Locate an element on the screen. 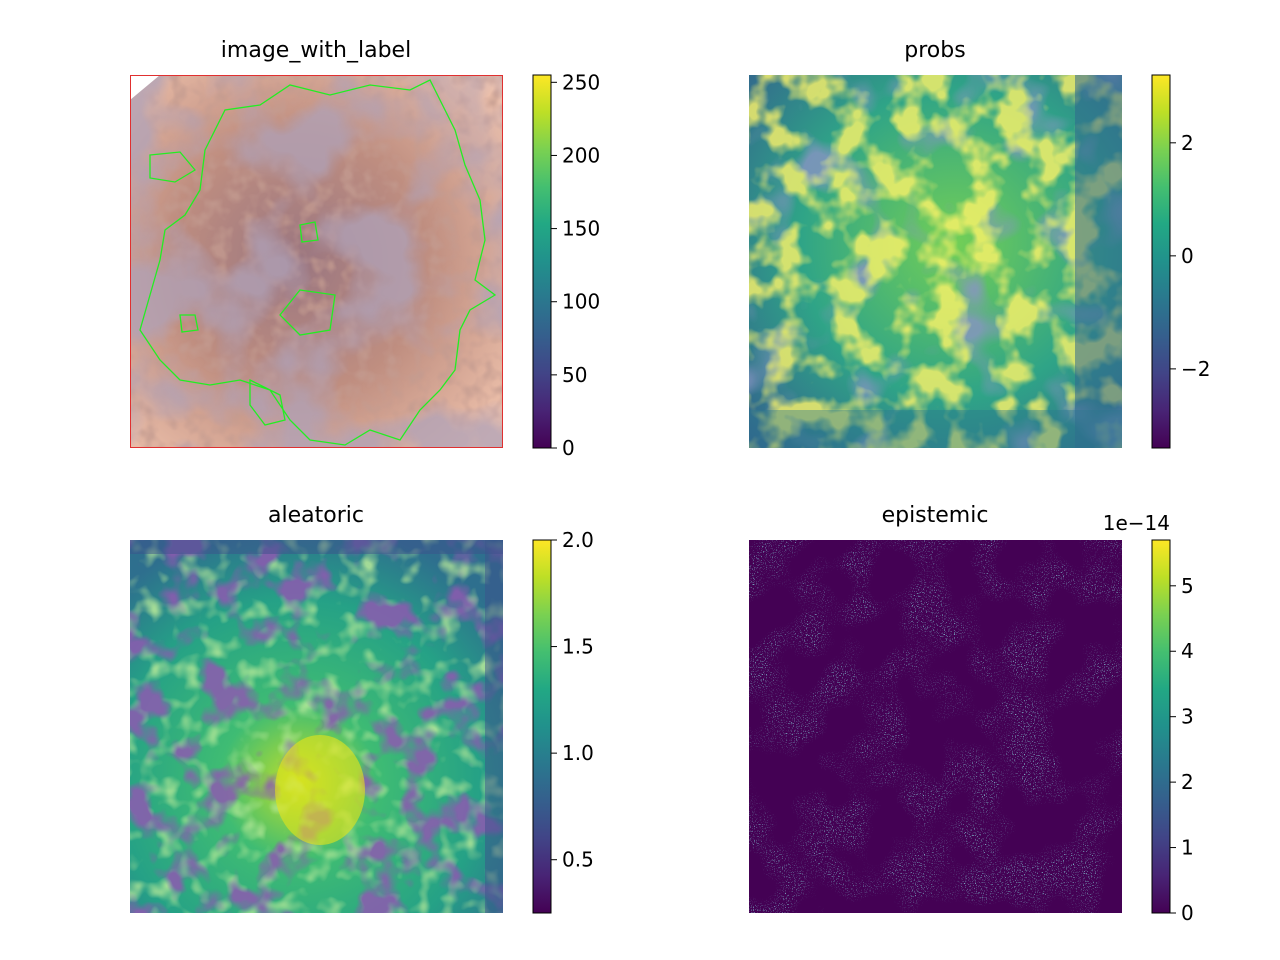  panel-epistemic: epistemic is located at coordinates (935, 708).